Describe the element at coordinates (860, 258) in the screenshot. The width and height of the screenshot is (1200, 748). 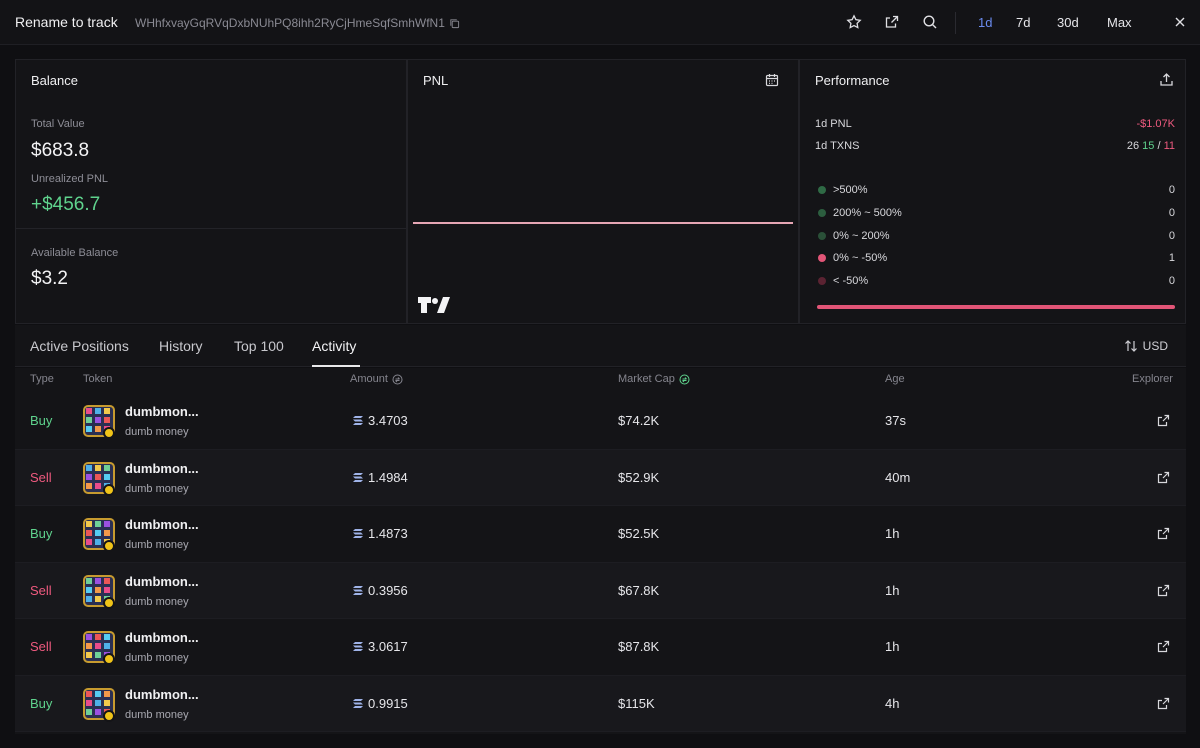
I see `bucket-label: 0% ~ -50%` at that location.